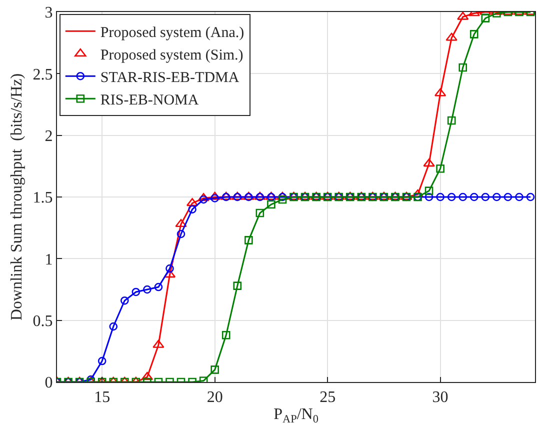  I want to click on x-axis-title: P$_{AP}$/N$_{0}$, so click(296, 416).